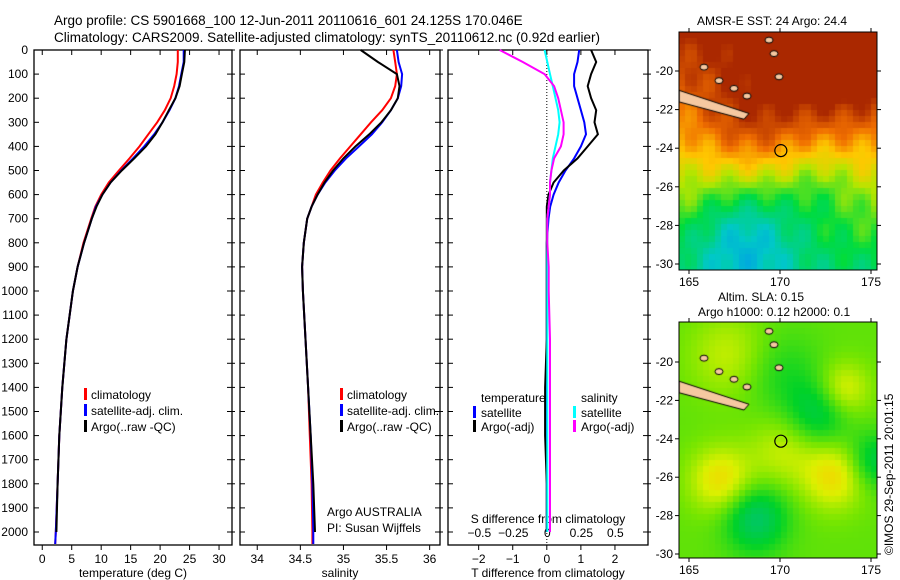 This screenshot has height=580, width=900. Describe the element at coordinates (14, 508) in the screenshot. I see `y-tick-label: 1900` at that location.